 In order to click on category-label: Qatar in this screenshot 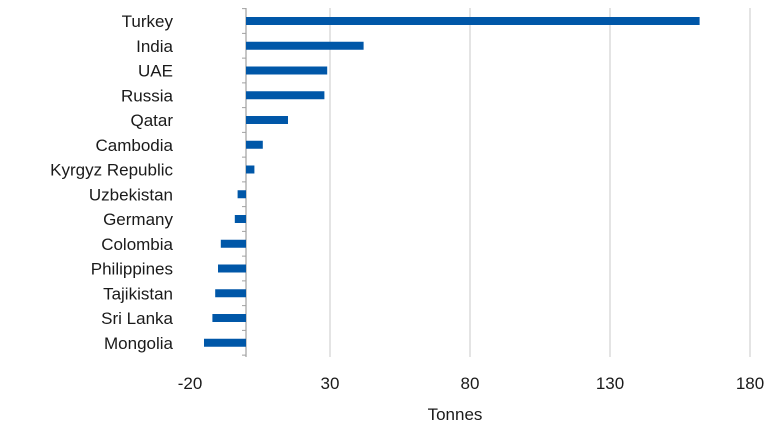, I will do `click(151, 120)`.